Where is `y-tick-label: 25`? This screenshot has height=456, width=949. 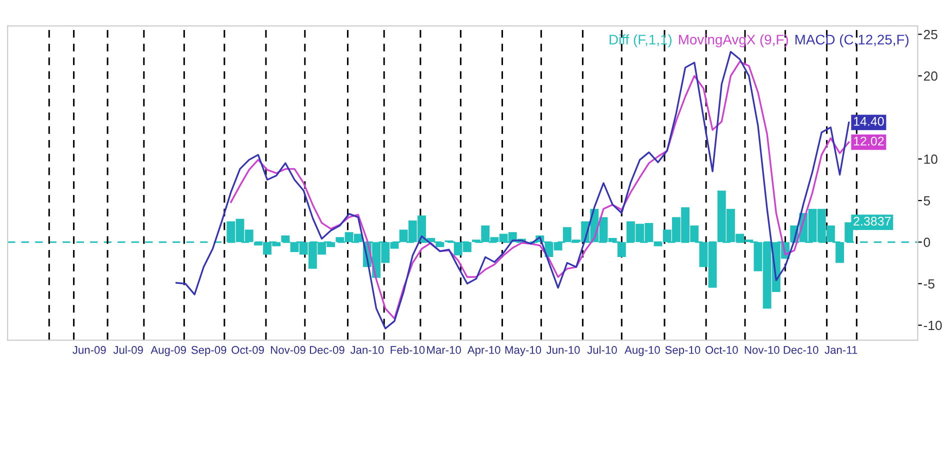
y-tick-label: 25 is located at coordinates (931, 35).